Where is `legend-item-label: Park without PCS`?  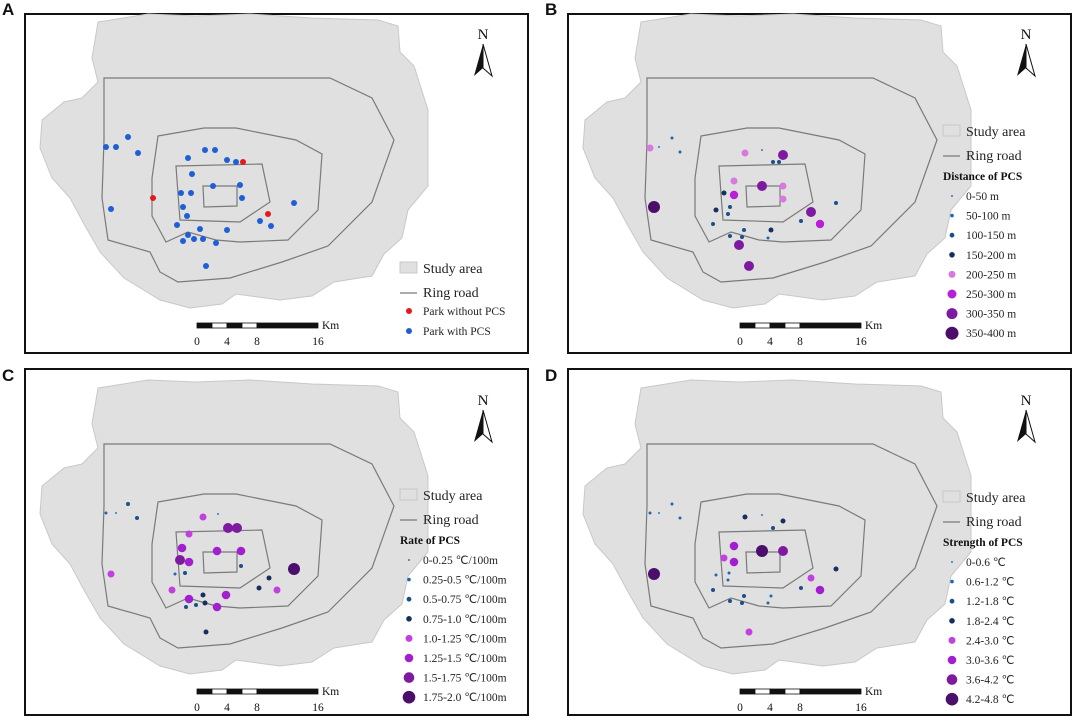
legend-item-label: Park without PCS is located at coordinates (464, 312).